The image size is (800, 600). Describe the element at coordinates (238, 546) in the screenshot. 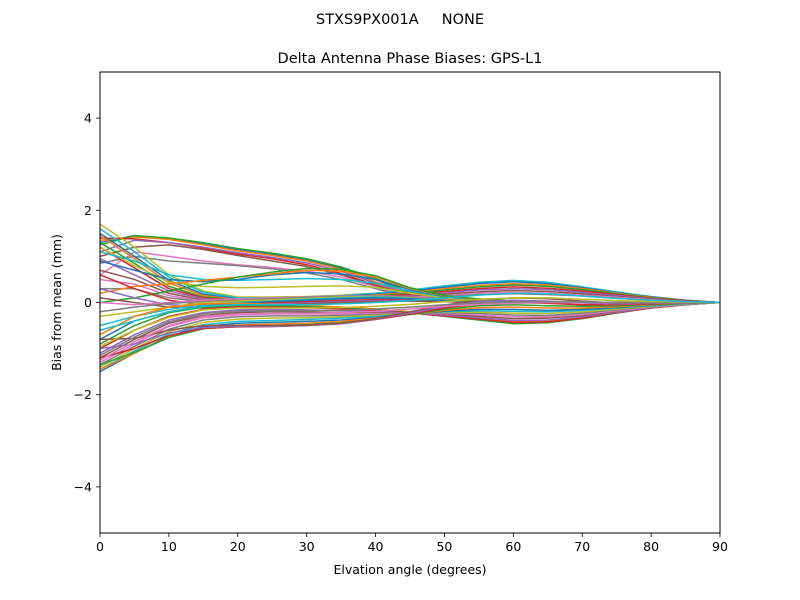

I see `x-tick-label: 20` at that location.